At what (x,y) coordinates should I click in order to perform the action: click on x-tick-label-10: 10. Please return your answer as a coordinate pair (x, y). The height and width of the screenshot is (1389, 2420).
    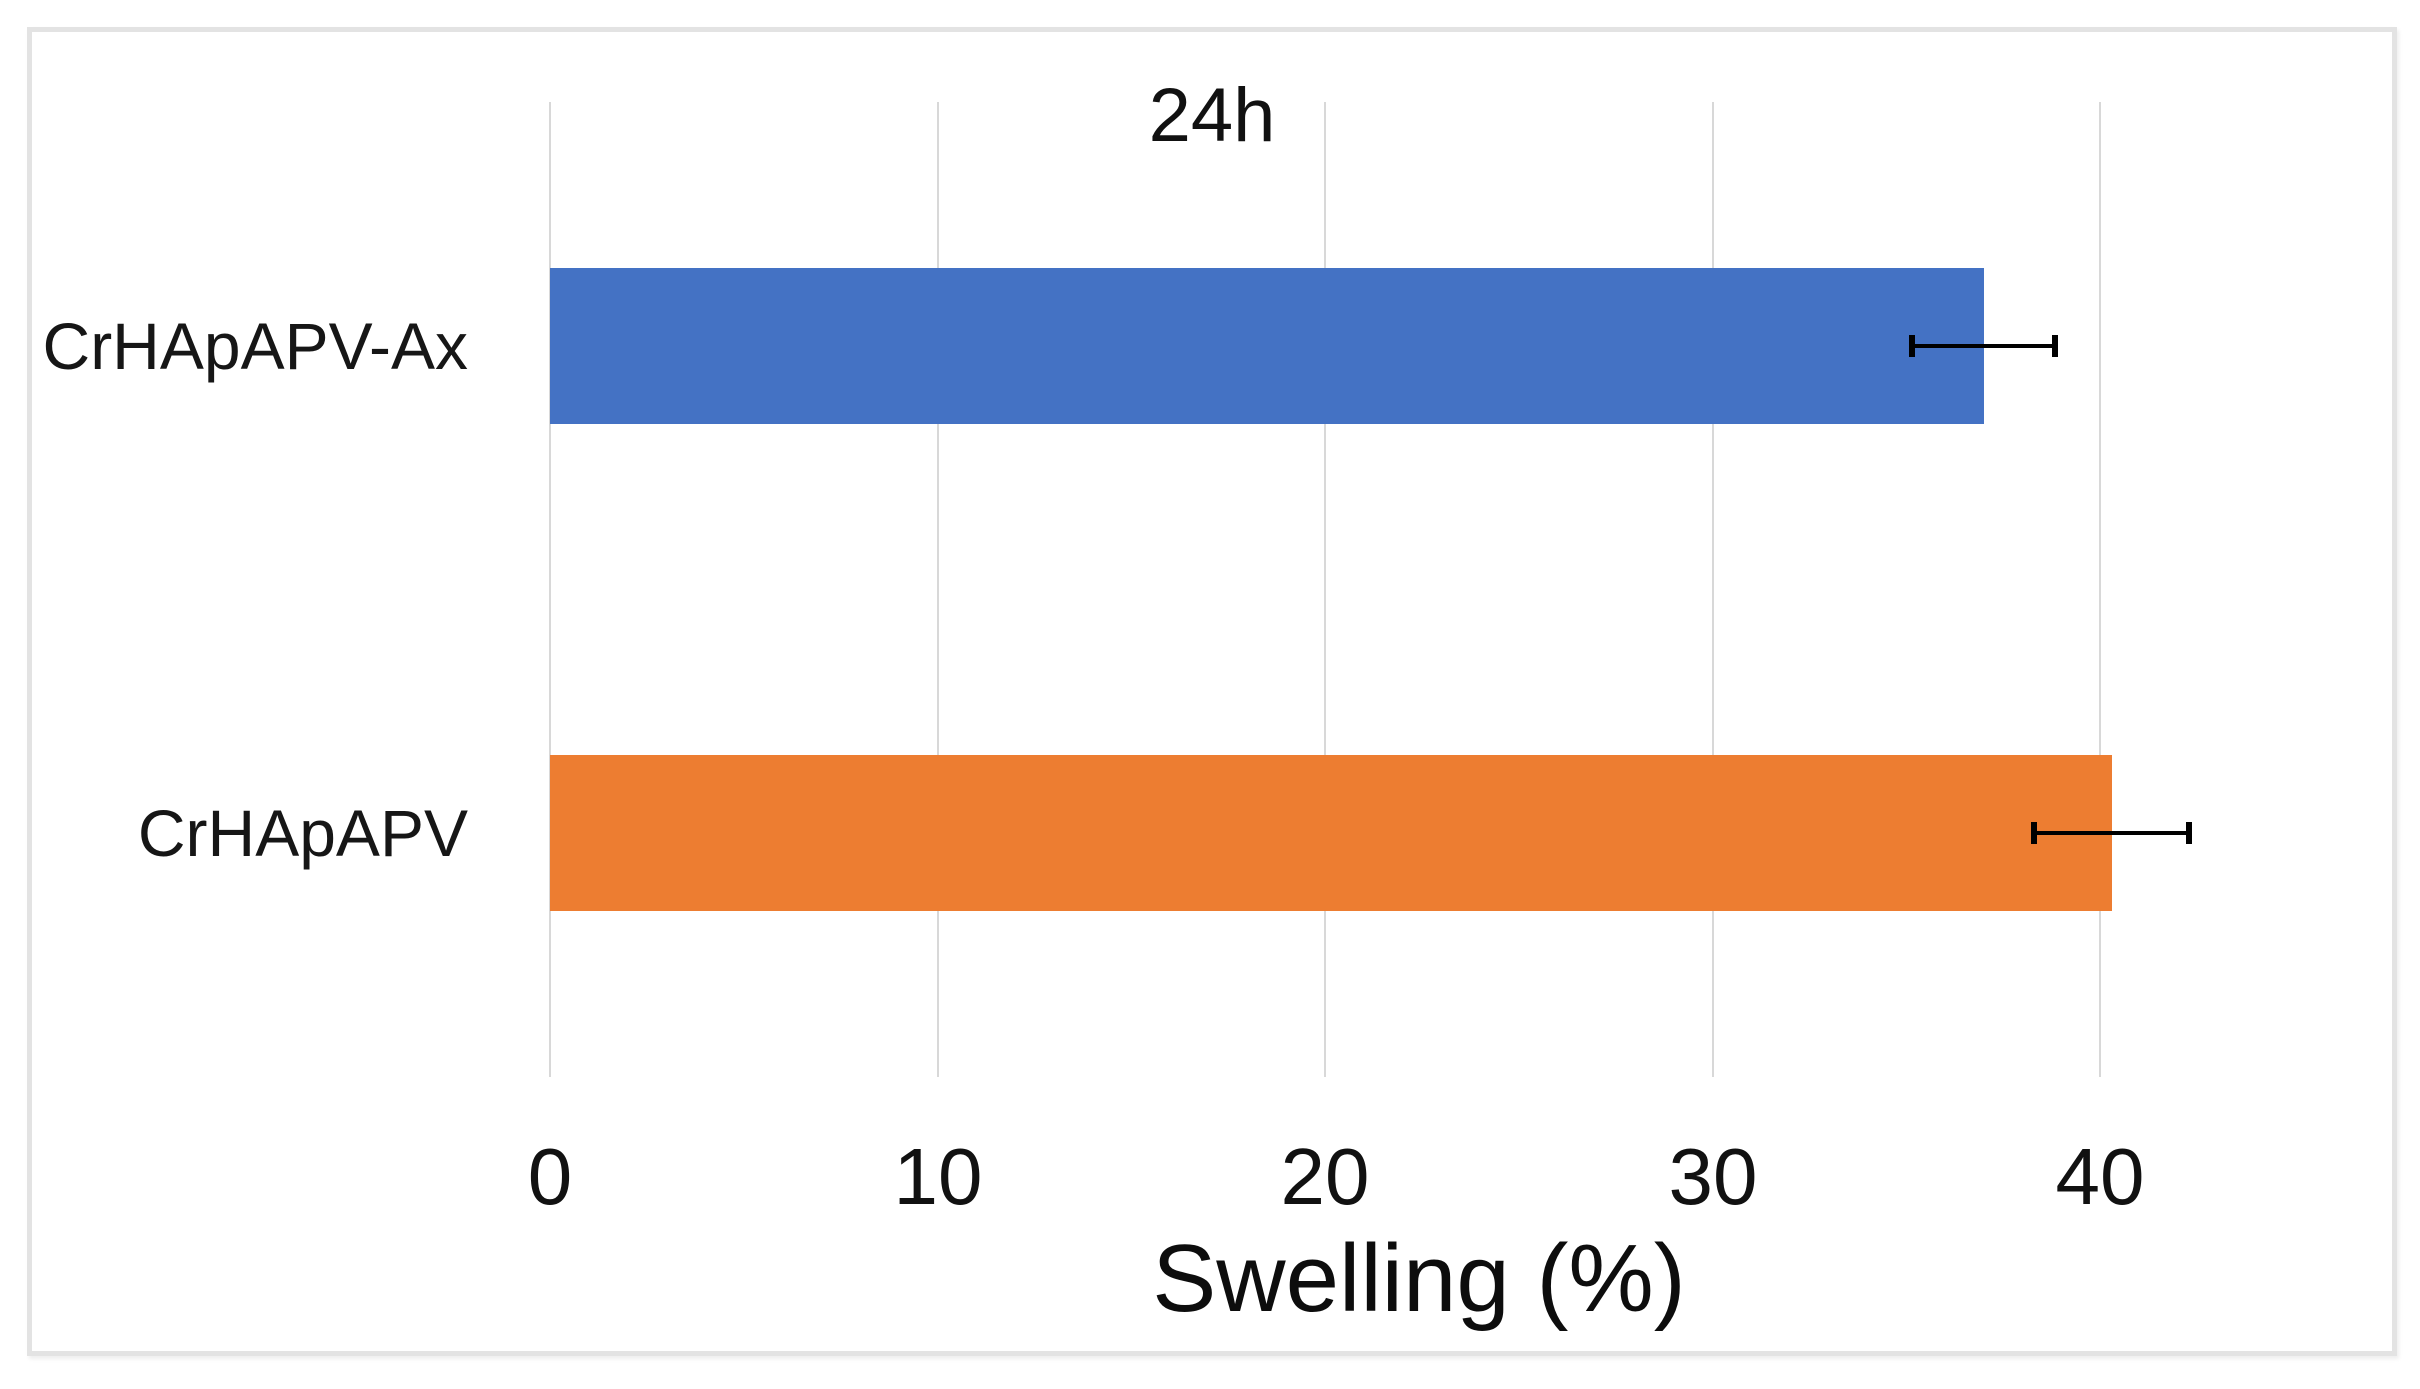
    Looking at the image, I should click on (938, 1176).